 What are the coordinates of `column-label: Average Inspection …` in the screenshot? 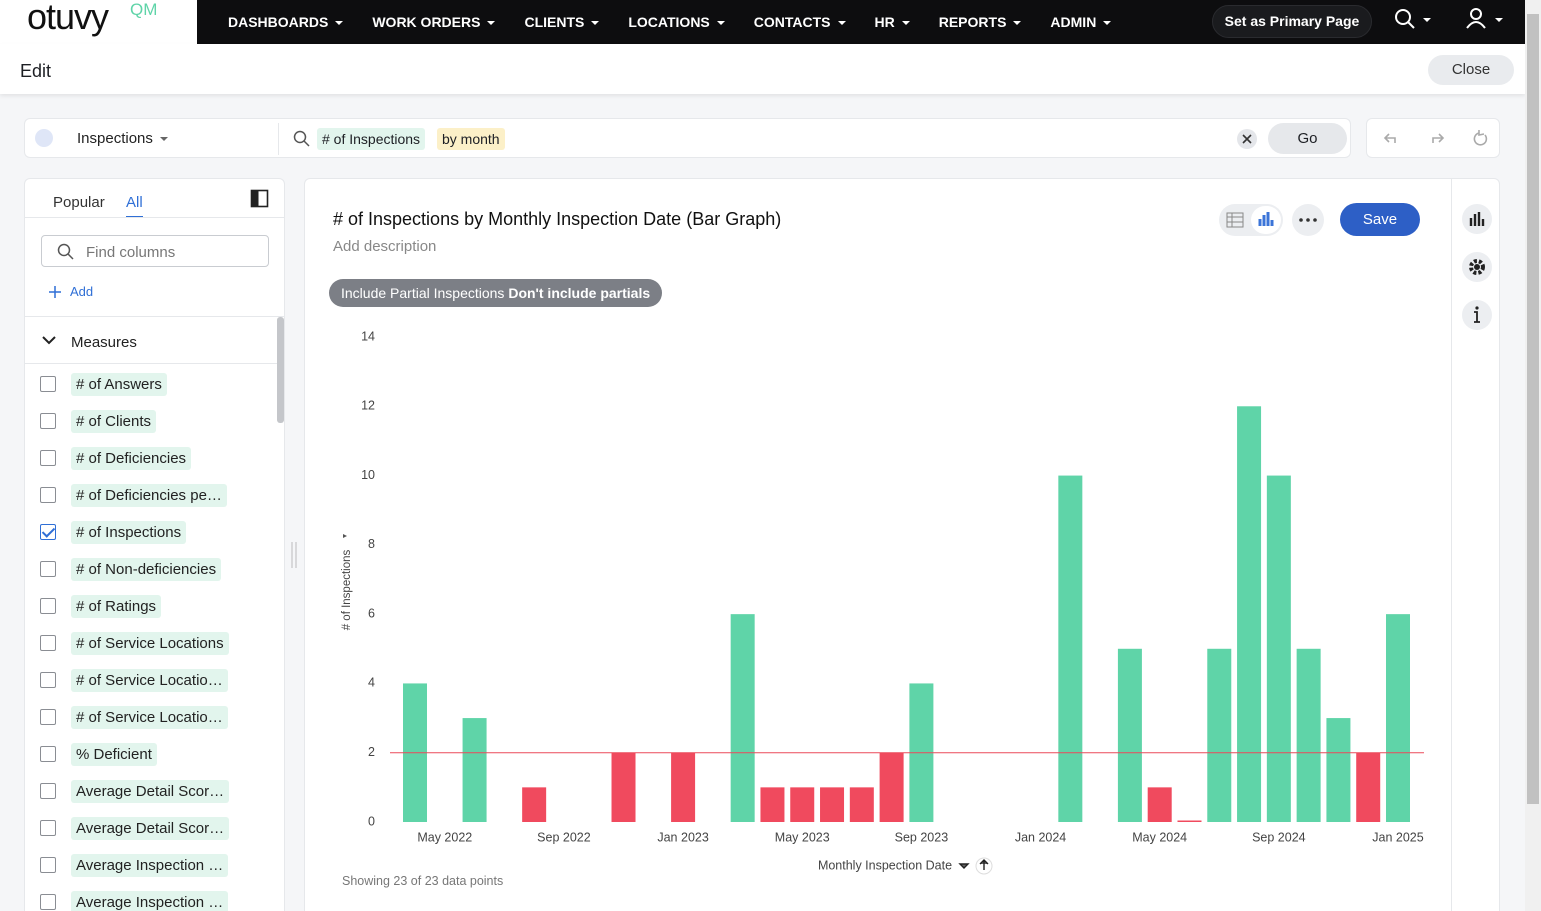 It's located at (150, 865).